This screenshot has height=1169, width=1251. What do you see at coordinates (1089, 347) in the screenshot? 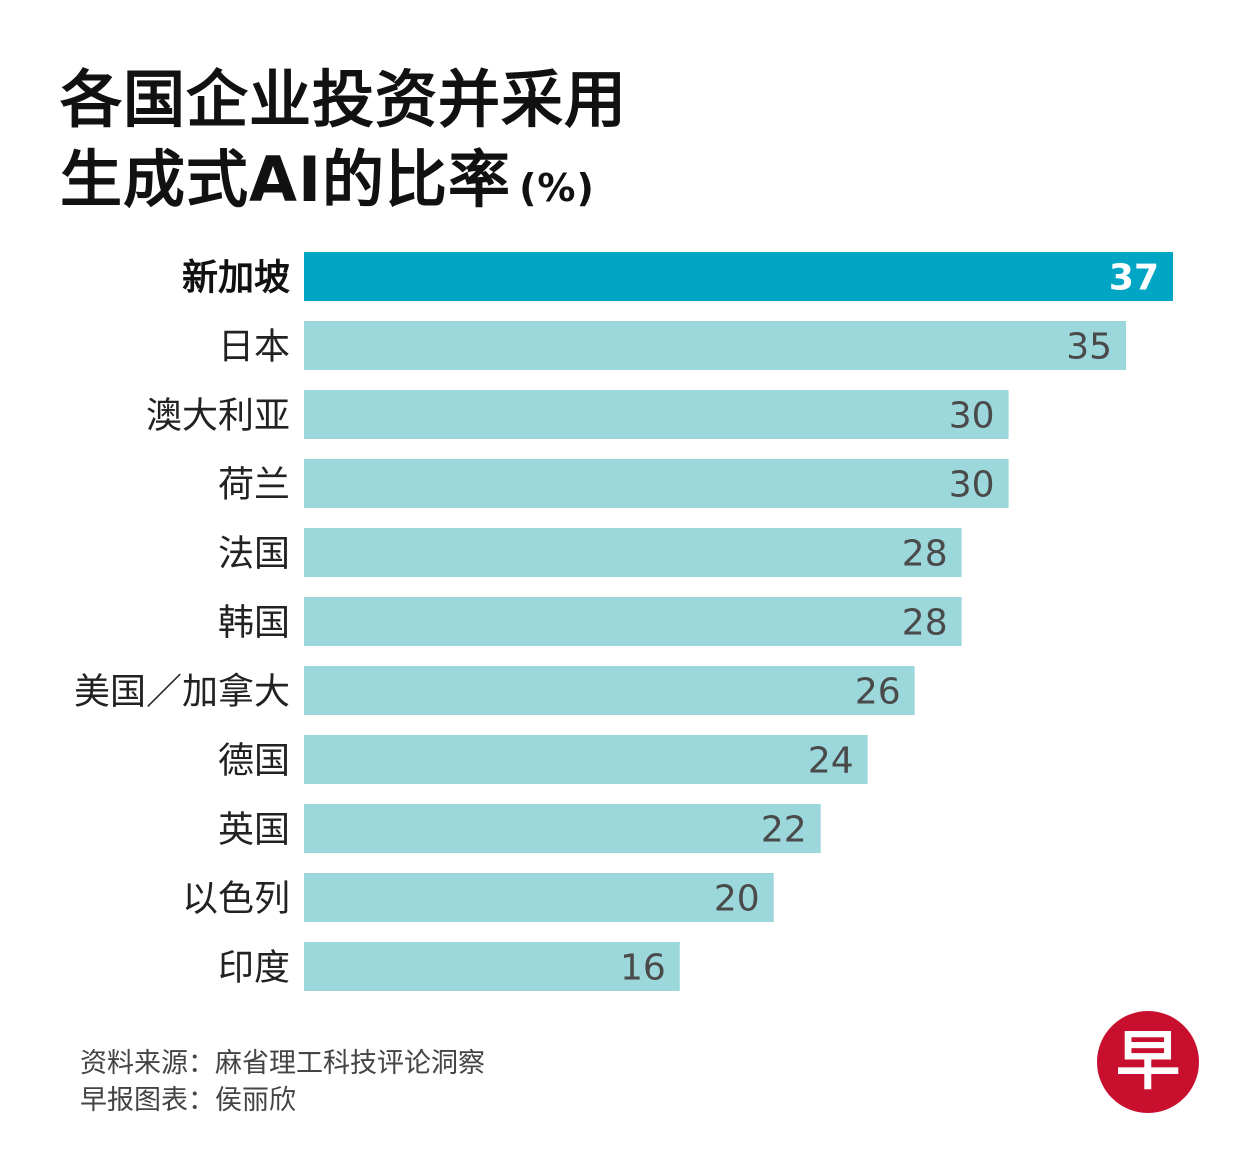
I see `value-label-1: 35` at bounding box center [1089, 347].